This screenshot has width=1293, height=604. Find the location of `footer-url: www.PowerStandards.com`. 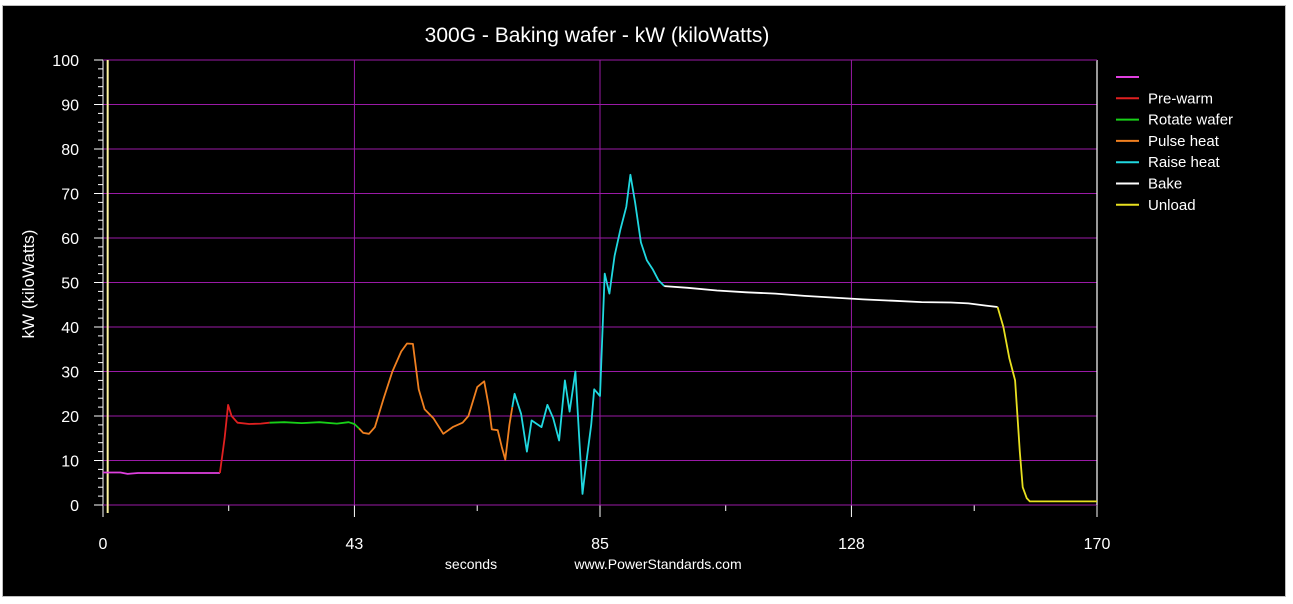

footer-url: www.PowerStandards.com is located at coordinates (657, 564).